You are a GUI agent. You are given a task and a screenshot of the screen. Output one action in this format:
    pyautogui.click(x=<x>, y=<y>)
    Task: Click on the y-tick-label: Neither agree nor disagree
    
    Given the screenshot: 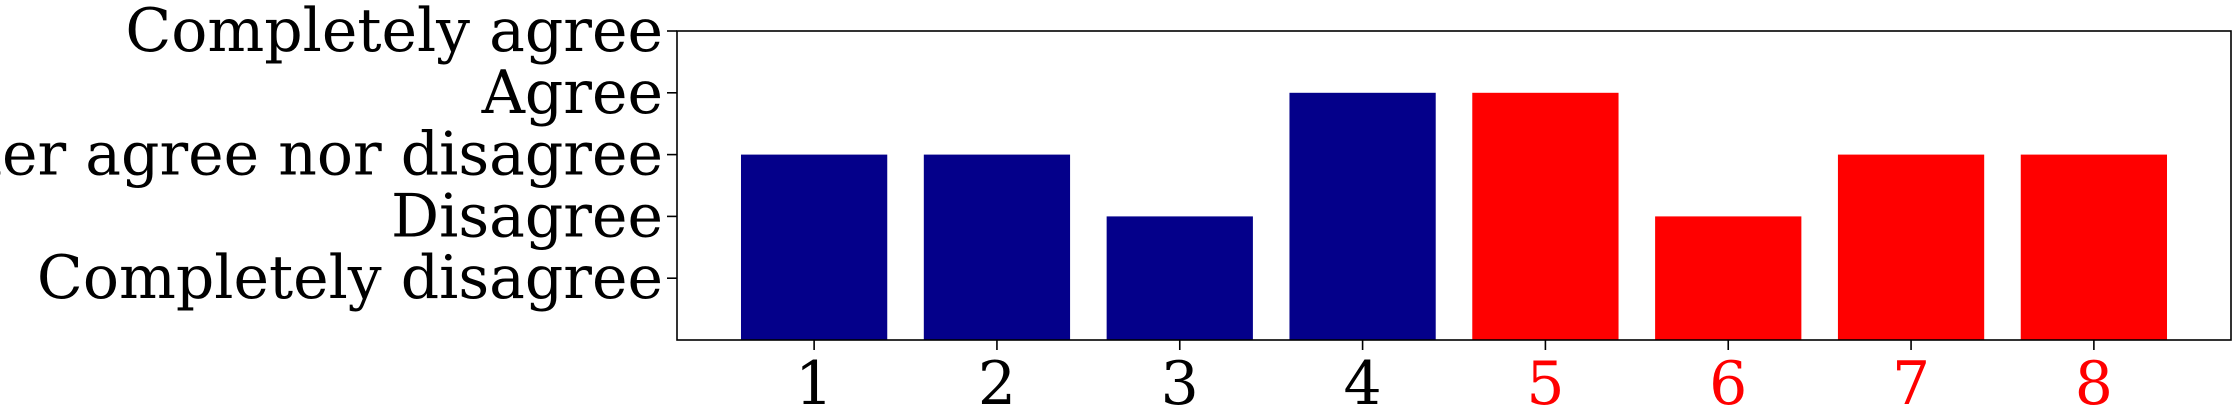 What is the action you would take?
    pyautogui.click(x=331, y=155)
    